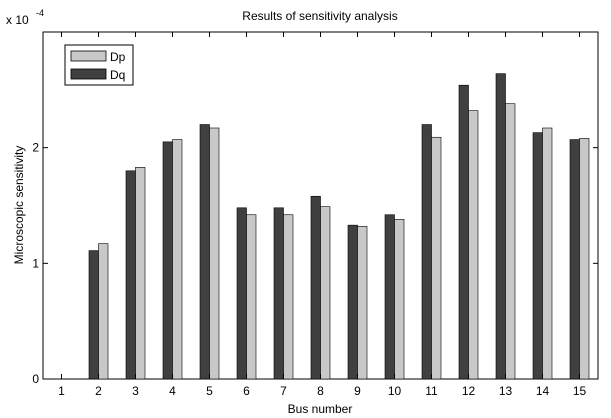 The image size is (611, 418). What do you see at coordinates (395, 391) in the screenshot?
I see `x-tick-label-10: 10` at bounding box center [395, 391].